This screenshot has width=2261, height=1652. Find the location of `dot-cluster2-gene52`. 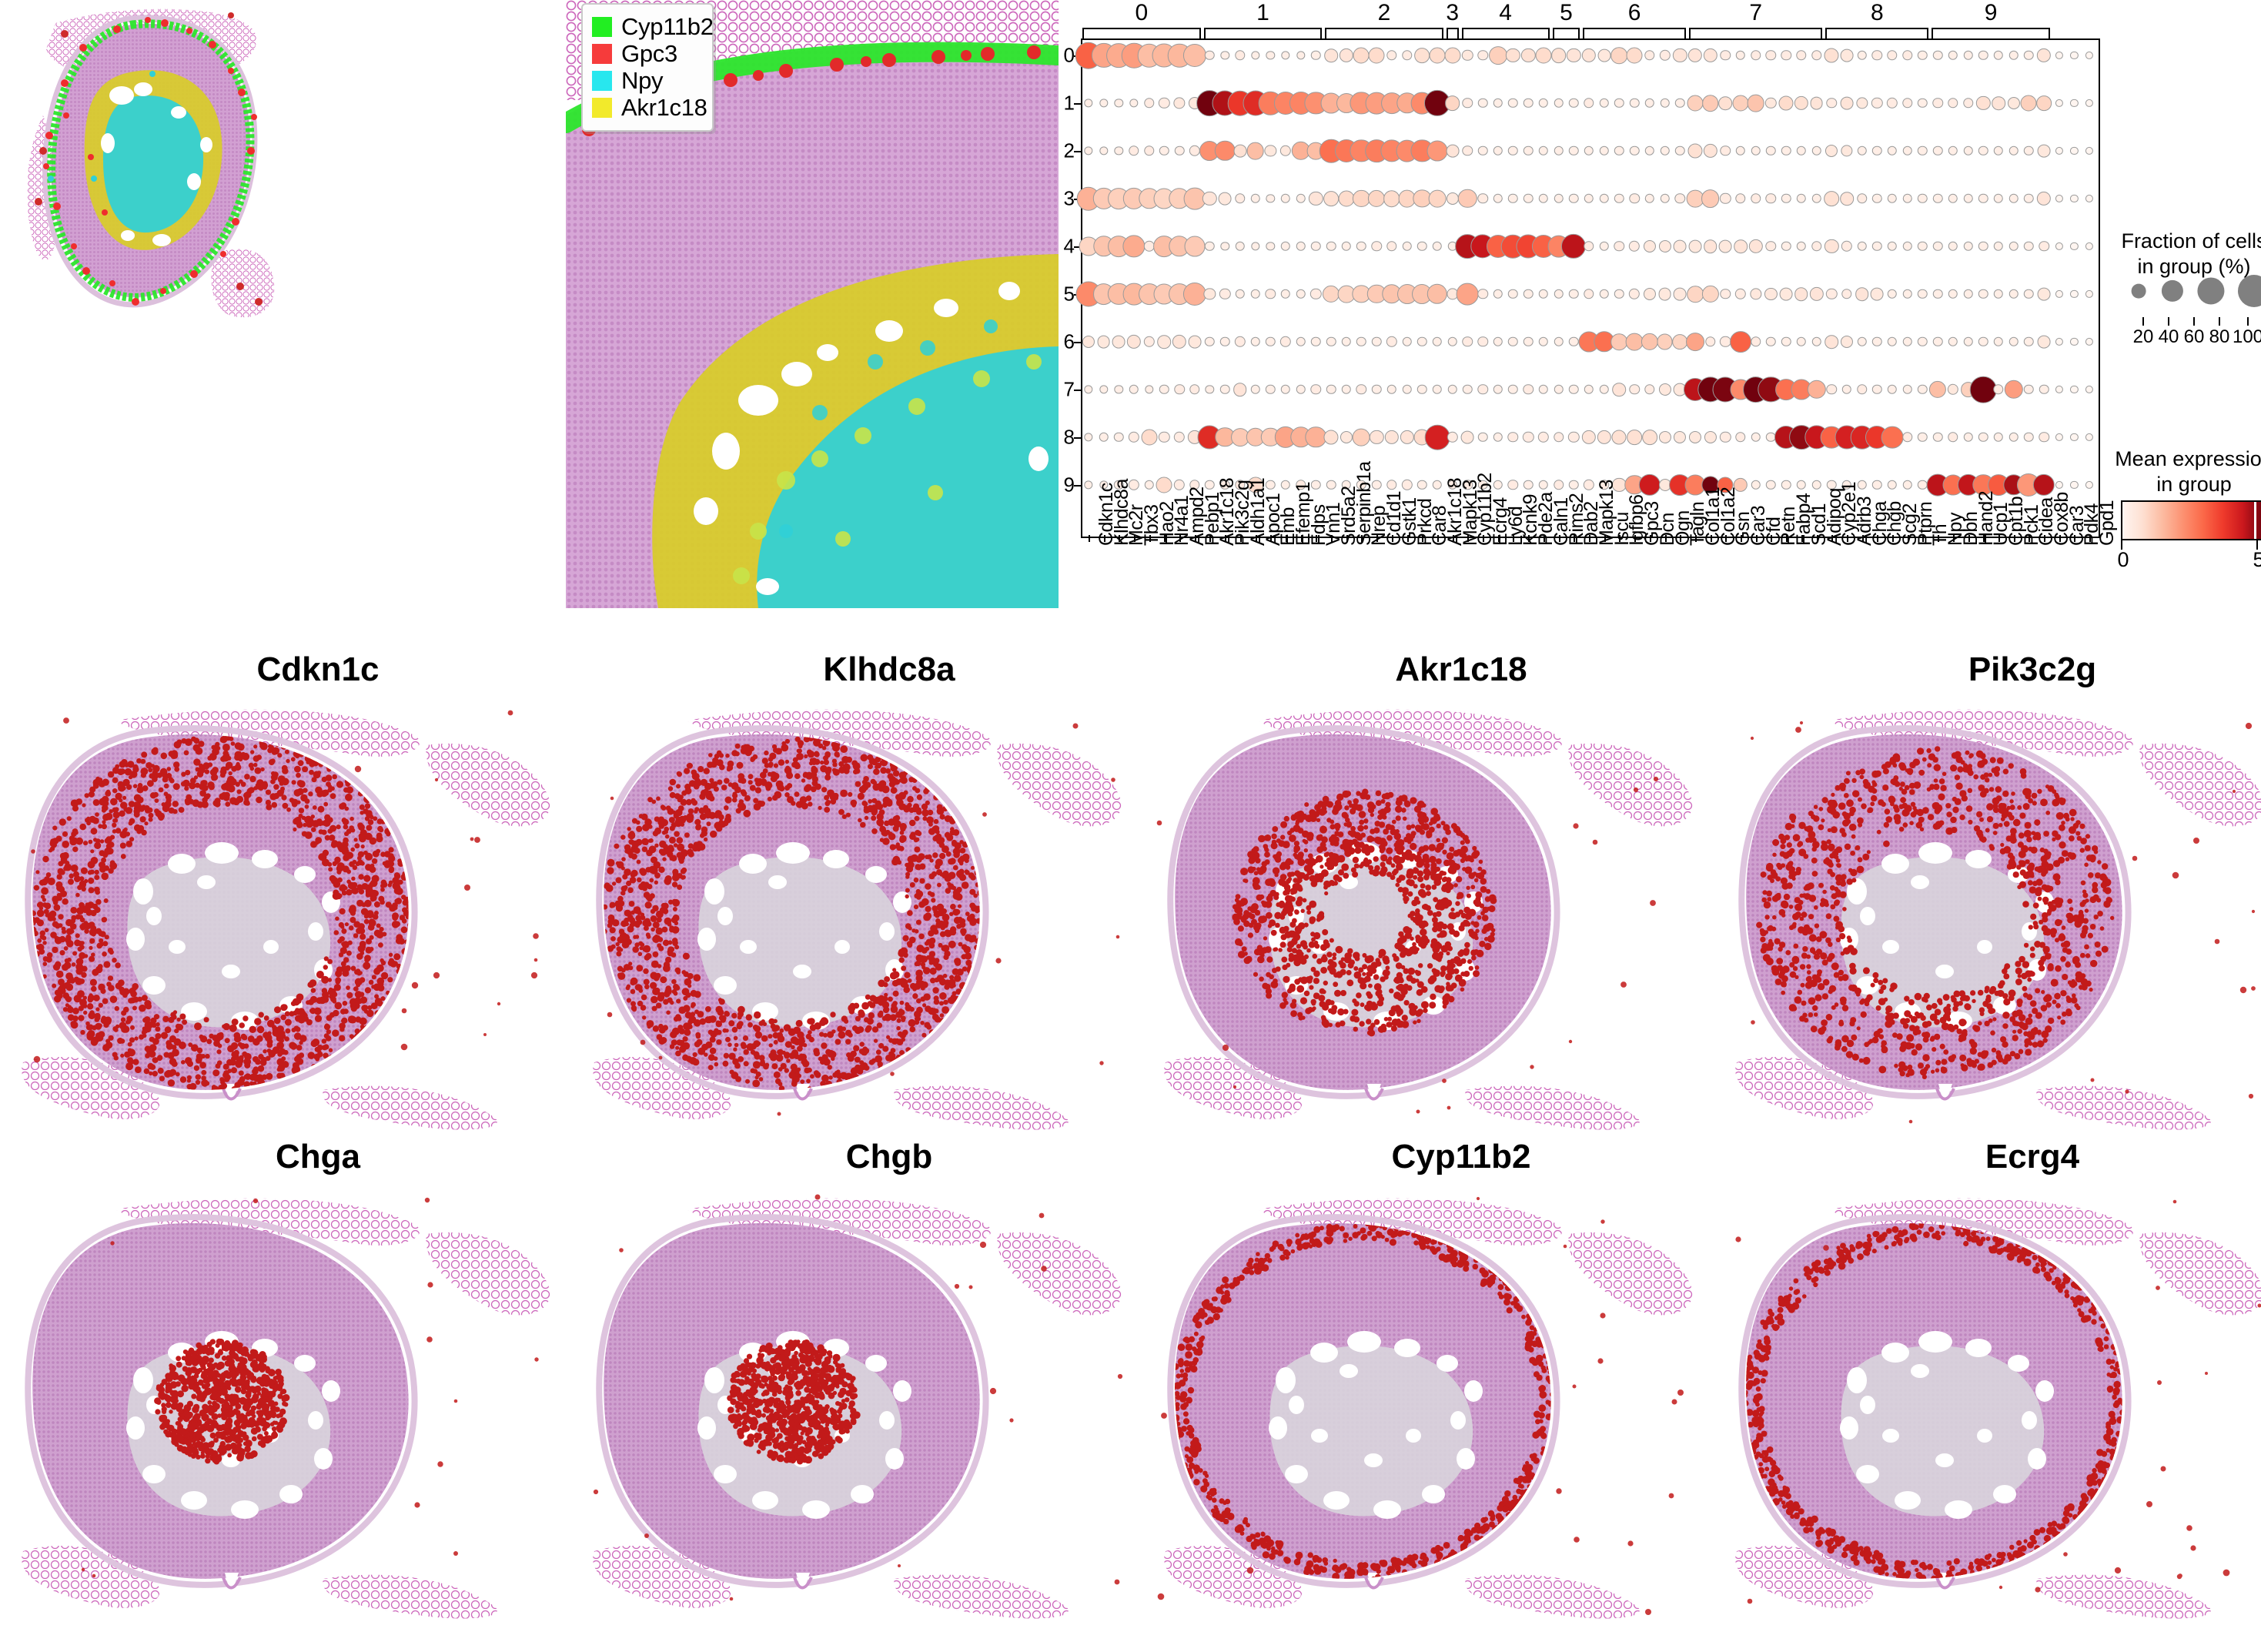

dot-cluster2-gene52 is located at coordinates (1877, 150).